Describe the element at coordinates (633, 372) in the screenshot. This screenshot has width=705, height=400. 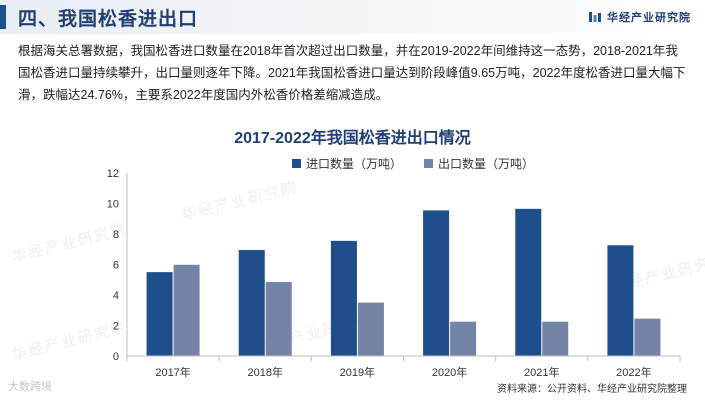
I see `x-tick-label-5: 2022年` at that location.